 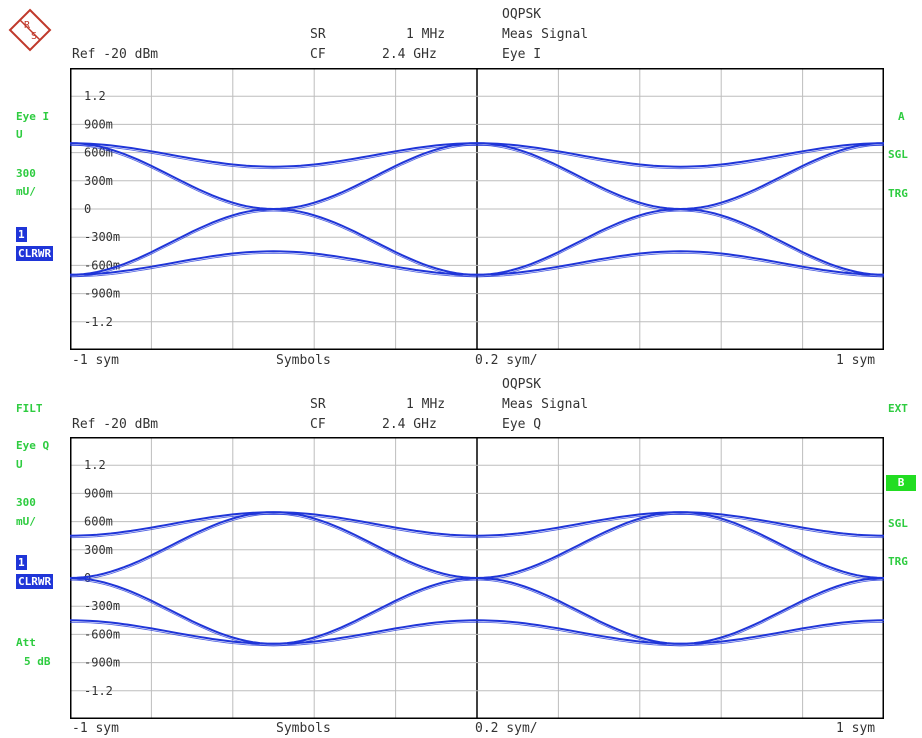 What do you see at coordinates (115, 54) in the screenshot?
I see `top-ref: Ref -20 dBm` at bounding box center [115, 54].